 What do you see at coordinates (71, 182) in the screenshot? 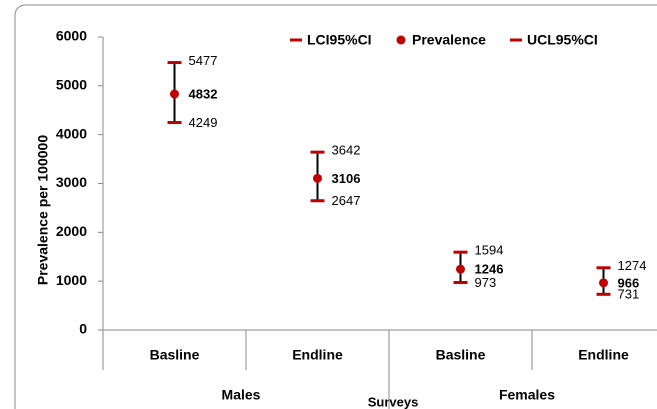
I see `y-tick-label: 3000` at bounding box center [71, 182].